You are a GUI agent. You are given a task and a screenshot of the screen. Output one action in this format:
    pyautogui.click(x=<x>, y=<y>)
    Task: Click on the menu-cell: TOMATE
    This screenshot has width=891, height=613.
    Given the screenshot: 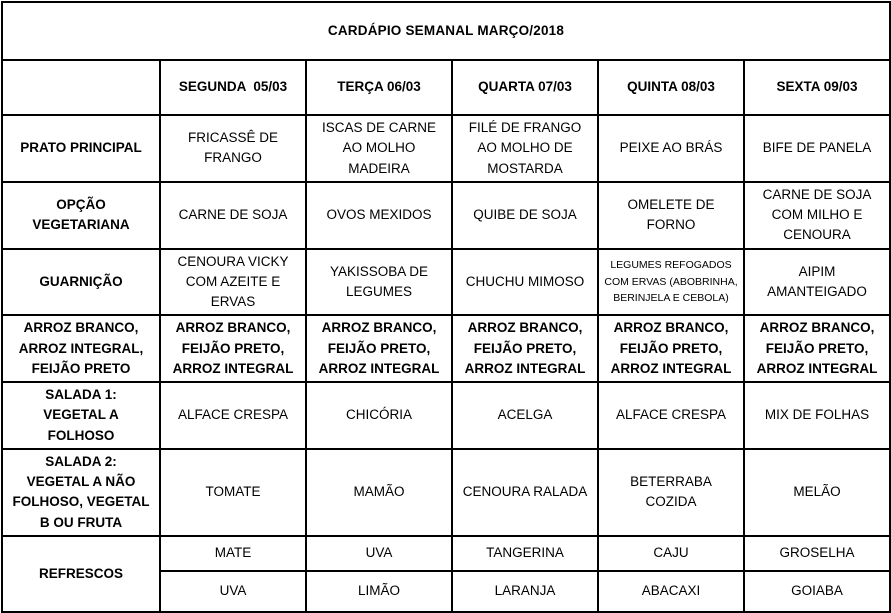 What is the action you would take?
    pyautogui.click(x=233, y=492)
    